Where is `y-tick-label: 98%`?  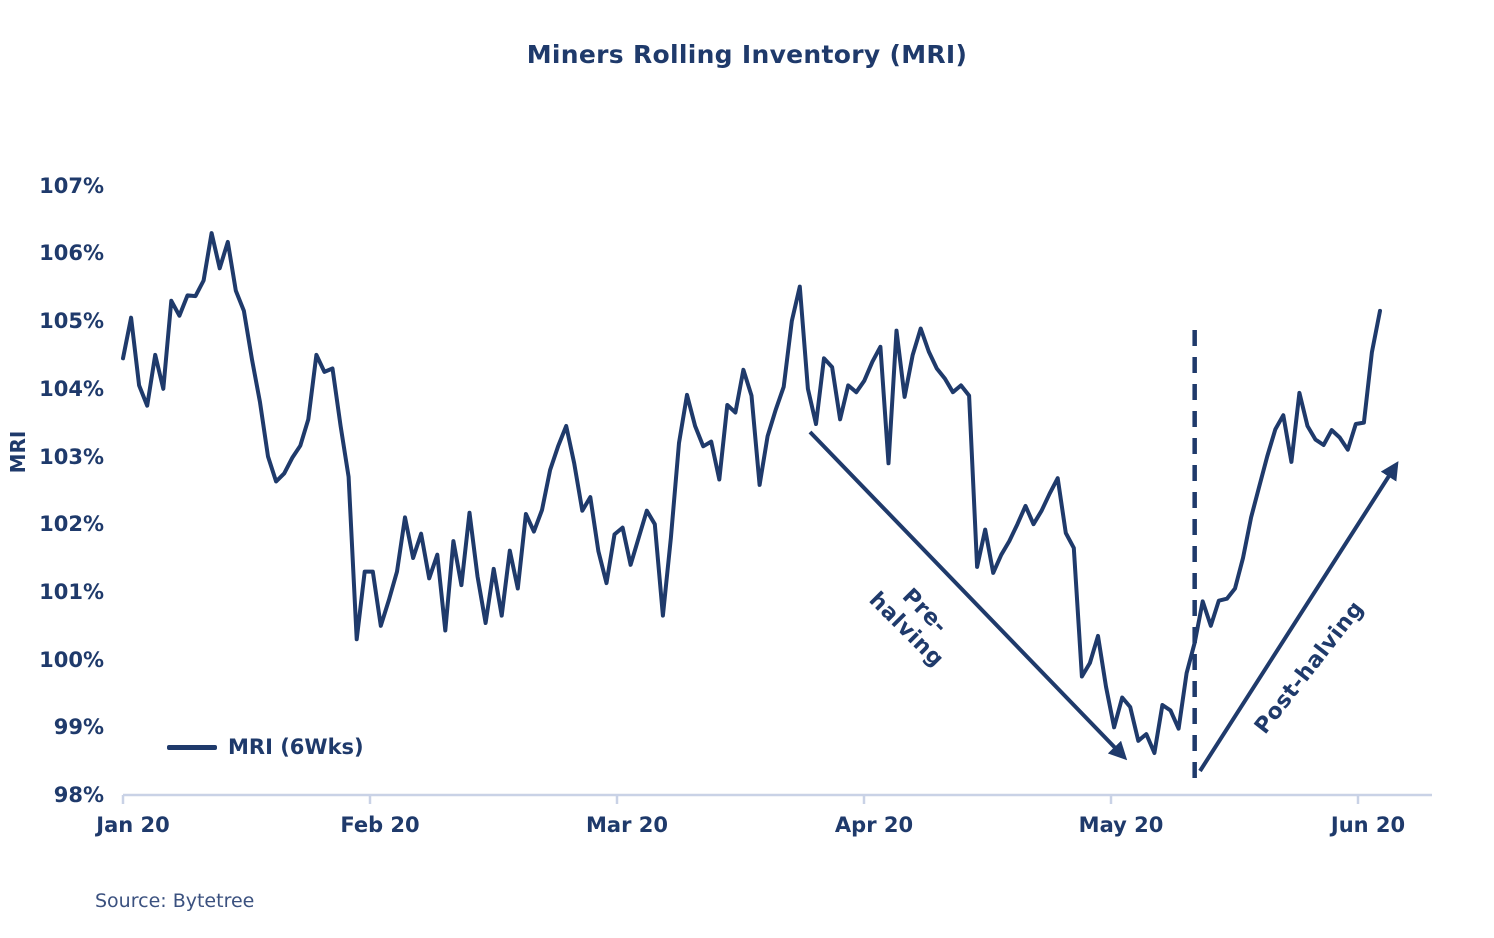 y-tick-label: 98% is located at coordinates (78, 795).